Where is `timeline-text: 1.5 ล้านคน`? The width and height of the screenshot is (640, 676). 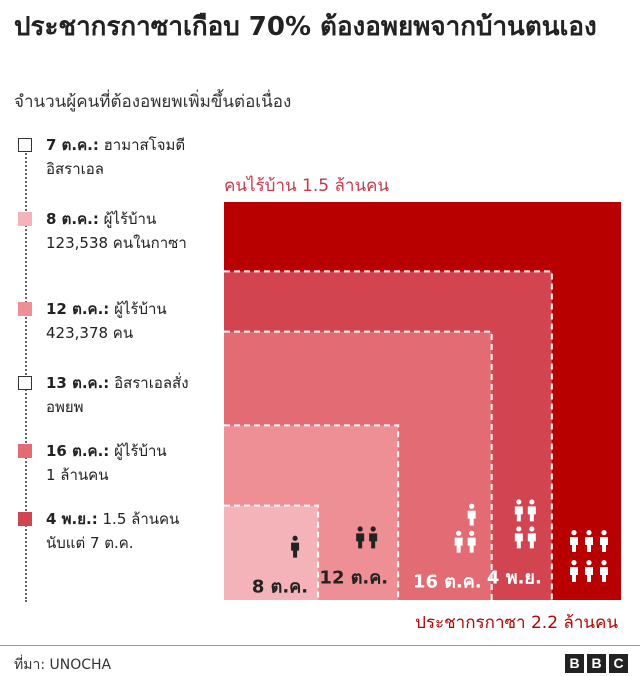 timeline-text: 1.5 ล้านคน is located at coordinates (141, 519).